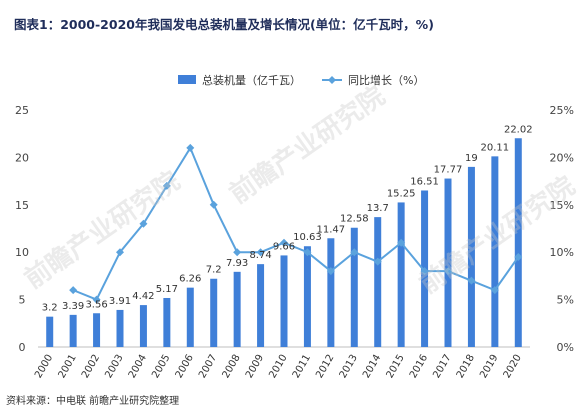  I want to click on x-tick-label: 2002, so click(91, 367).